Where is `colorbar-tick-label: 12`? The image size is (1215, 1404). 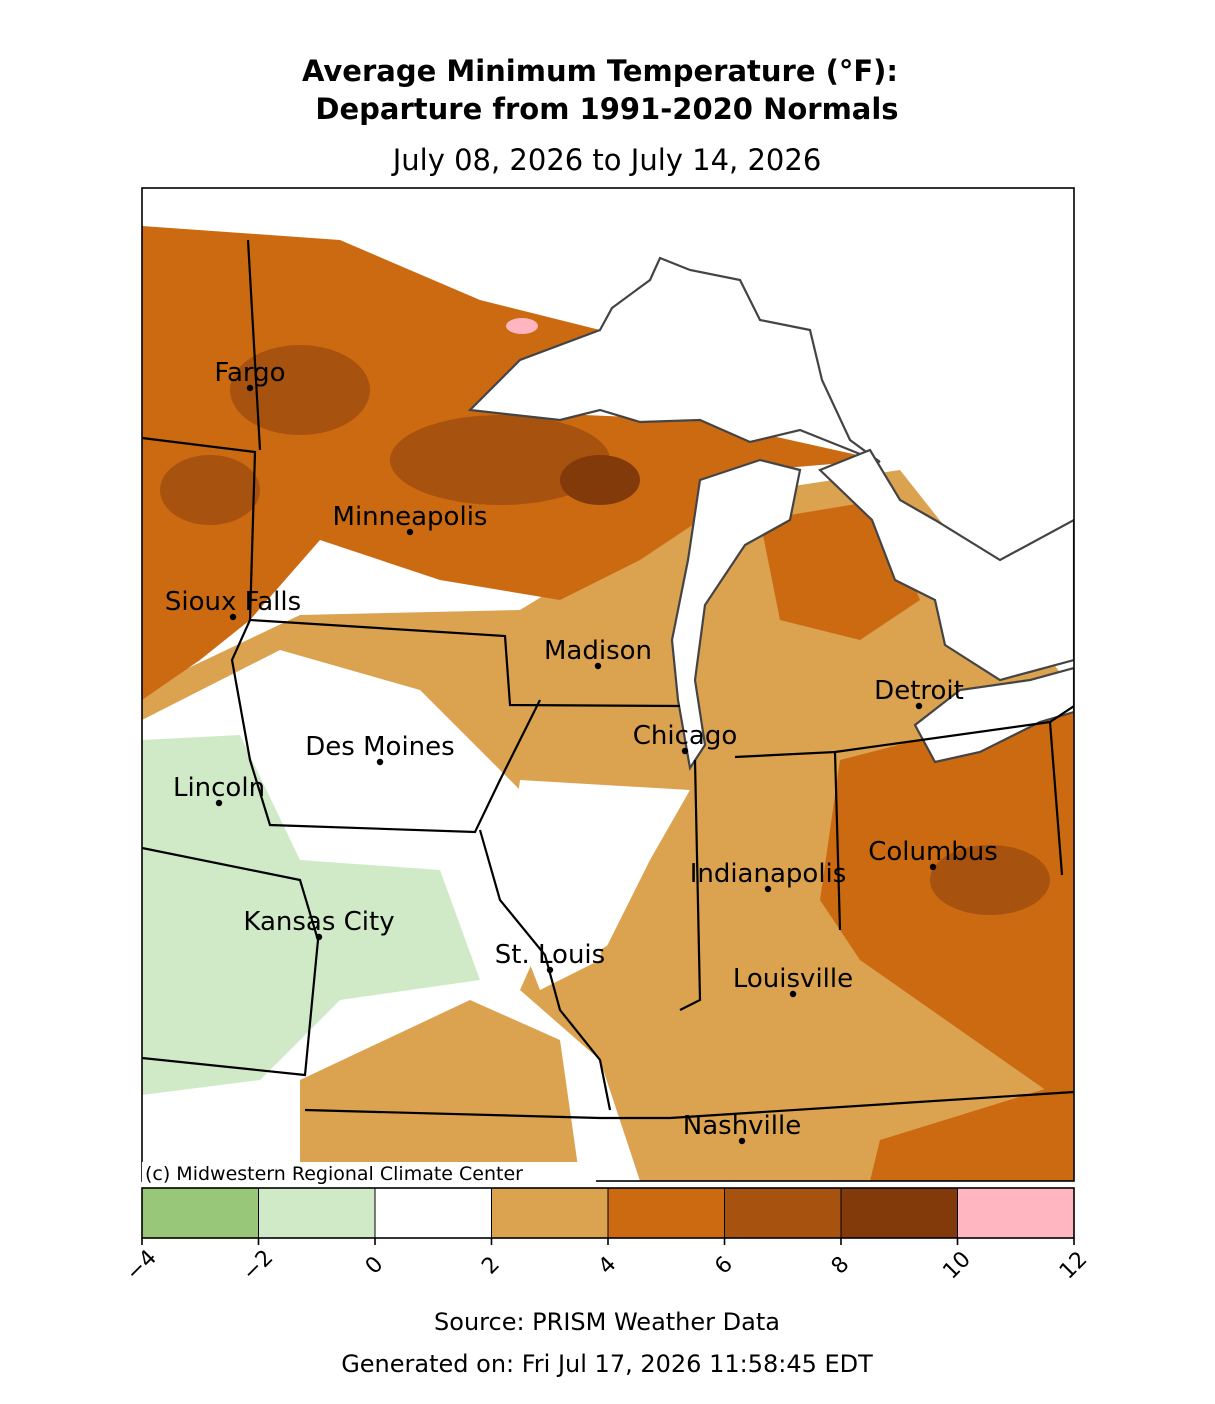
colorbar-tick-label: 12 is located at coordinates (1073, 1265).